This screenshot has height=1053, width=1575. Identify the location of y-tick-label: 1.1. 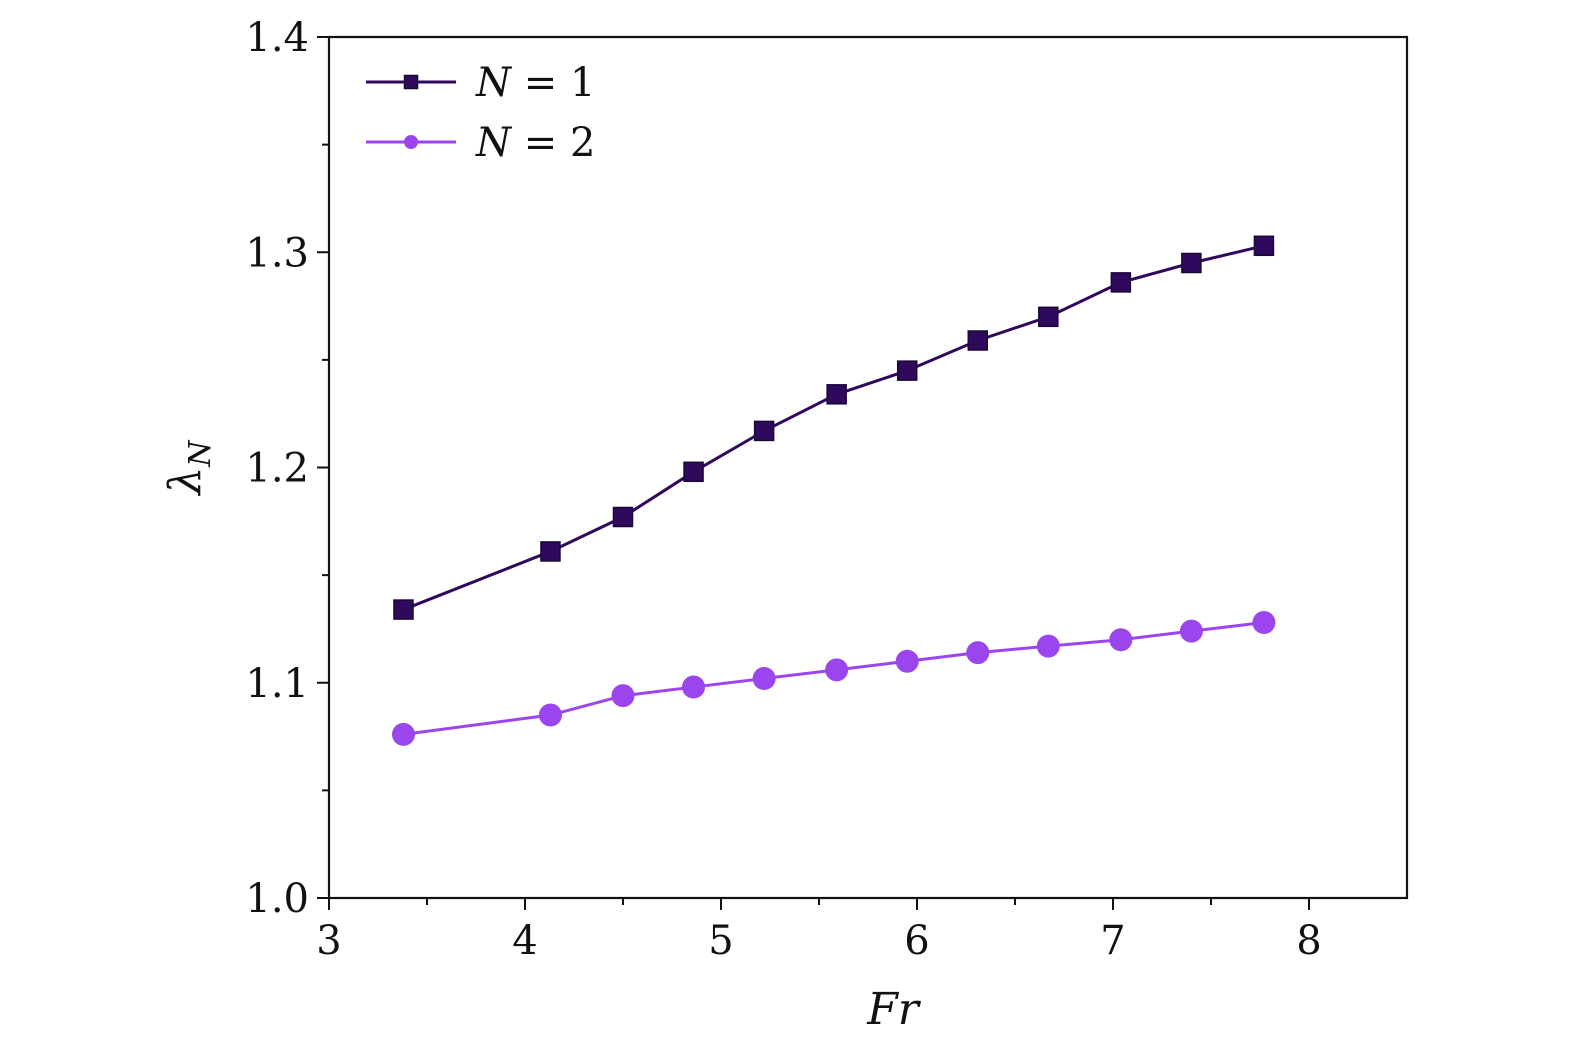
(277, 684).